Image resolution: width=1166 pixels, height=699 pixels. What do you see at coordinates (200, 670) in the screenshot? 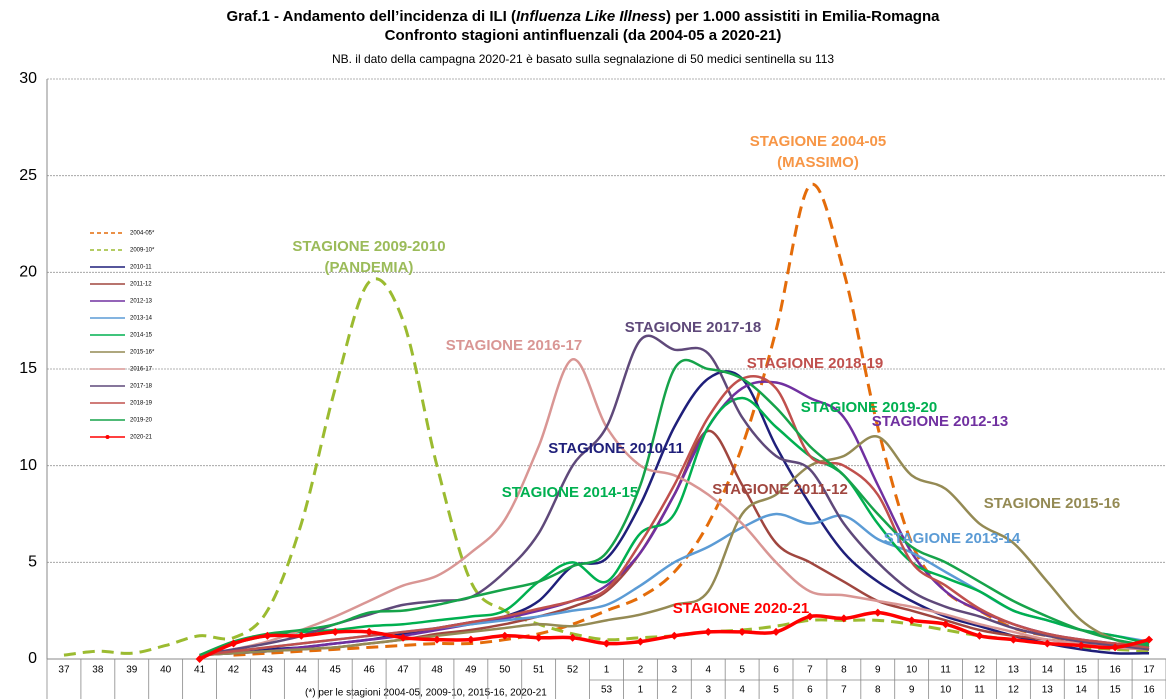
I see `x-tick-label: 41` at bounding box center [200, 670].